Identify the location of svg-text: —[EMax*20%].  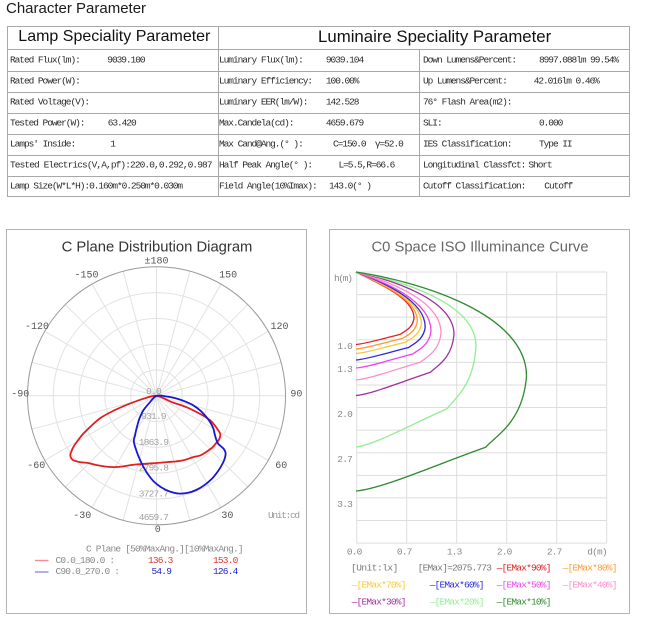
(456, 601).